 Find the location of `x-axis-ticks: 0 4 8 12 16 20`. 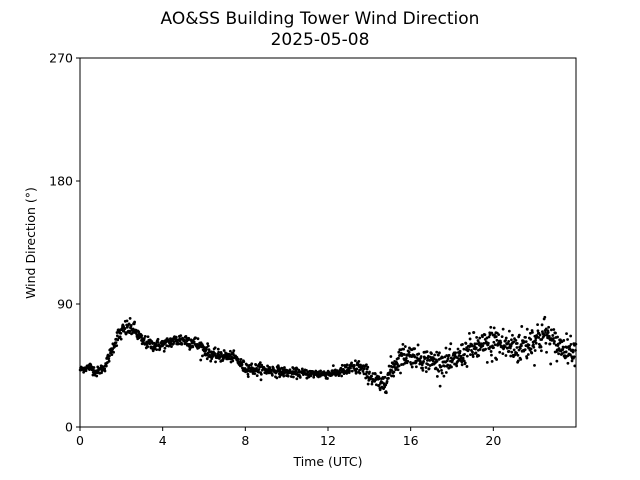

x-axis-ticks: 0 4 8 12 16 20 is located at coordinates (288, 437).